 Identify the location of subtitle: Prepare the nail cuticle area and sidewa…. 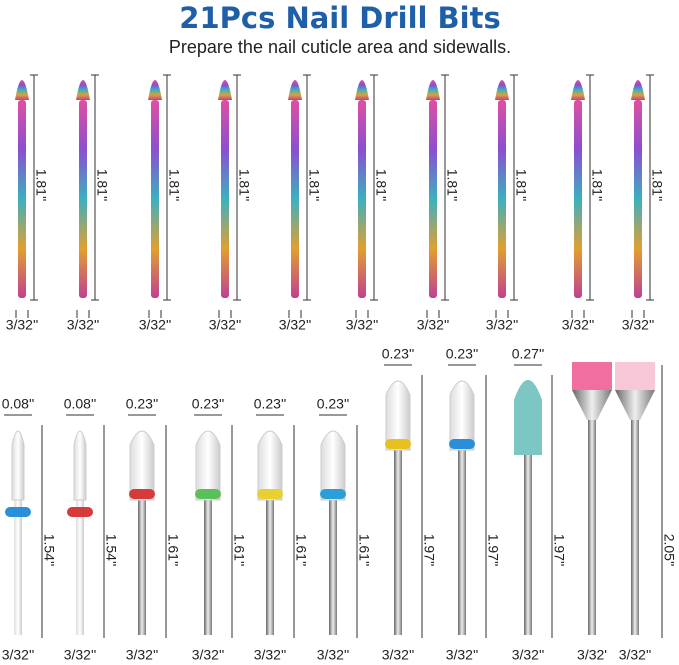
(340, 47).